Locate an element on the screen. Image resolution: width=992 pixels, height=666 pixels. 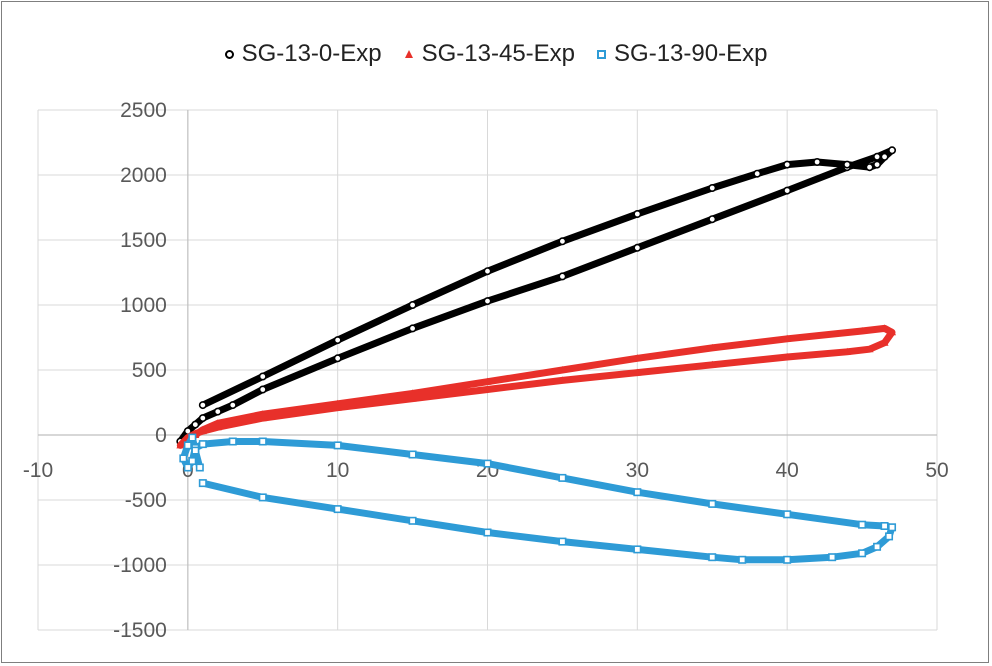
legend-item-series-0: SG-13-0-Exp is located at coordinates (303, 54).